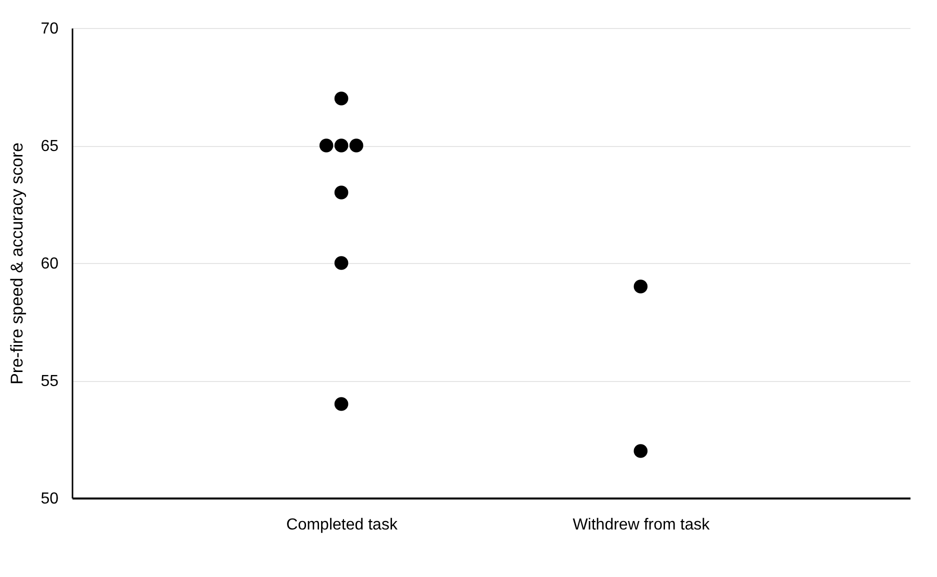 The height and width of the screenshot is (577, 937). What do you see at coordinates (17, 263) in the screenshot?
I see `y-axis-title: Pre-fire speed & accuracy score` at bounding box center [17, 263].